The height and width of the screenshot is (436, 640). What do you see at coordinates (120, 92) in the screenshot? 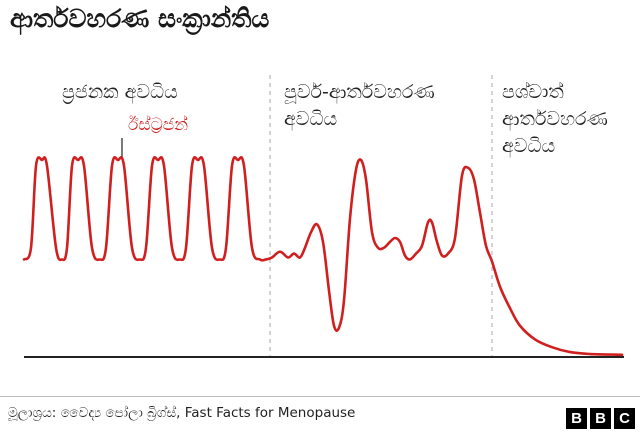
I see `phase-label-1: ප්‍රජනක අවධිය` at bounding box center [120, 92].